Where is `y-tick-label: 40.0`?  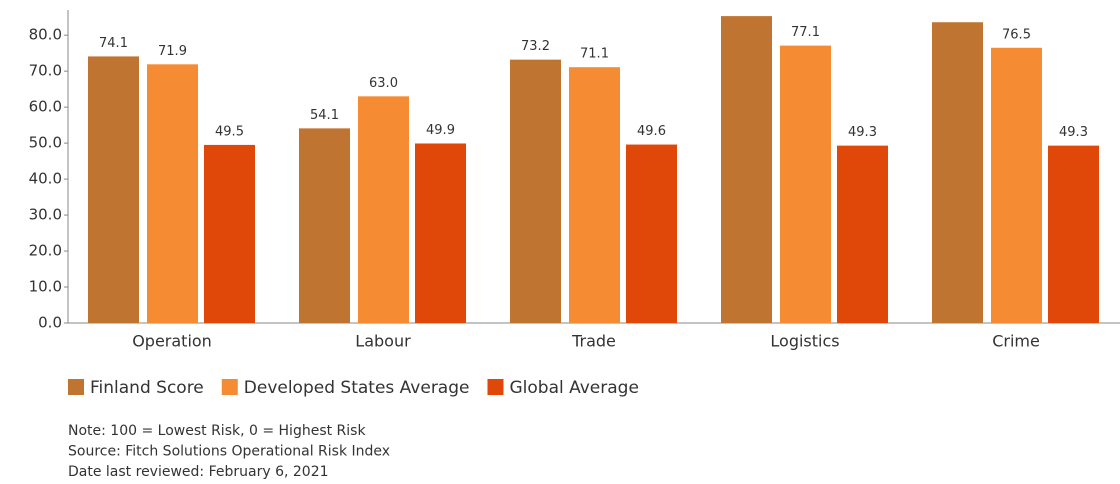
y-tick-label: 40.0 is located at coordinates (45, 179).